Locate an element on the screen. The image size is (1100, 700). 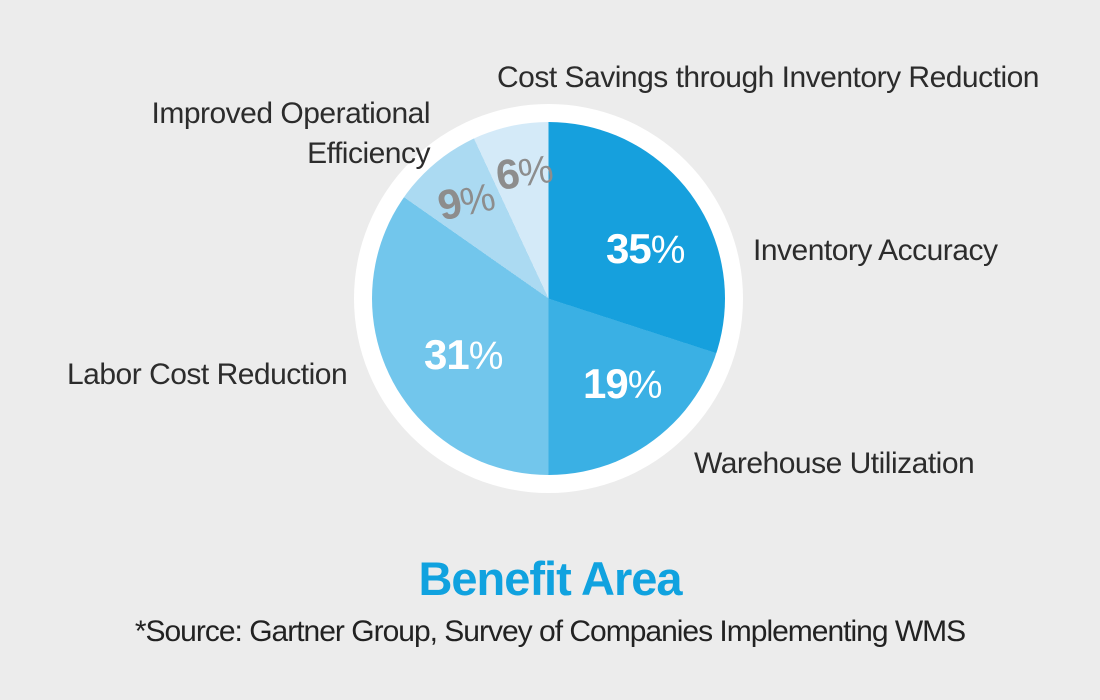
slice-label-inventory-accuracy: Inventory Accuracy is located at coordinates (875, 250).